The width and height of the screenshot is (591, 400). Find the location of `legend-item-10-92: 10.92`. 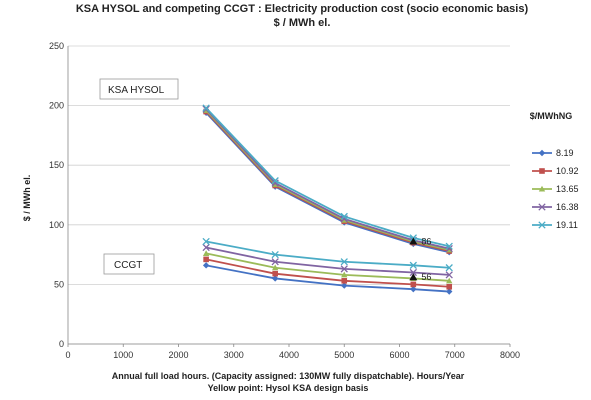

legend-item-10-92: 10.92 is located at coordinates (555, 171).